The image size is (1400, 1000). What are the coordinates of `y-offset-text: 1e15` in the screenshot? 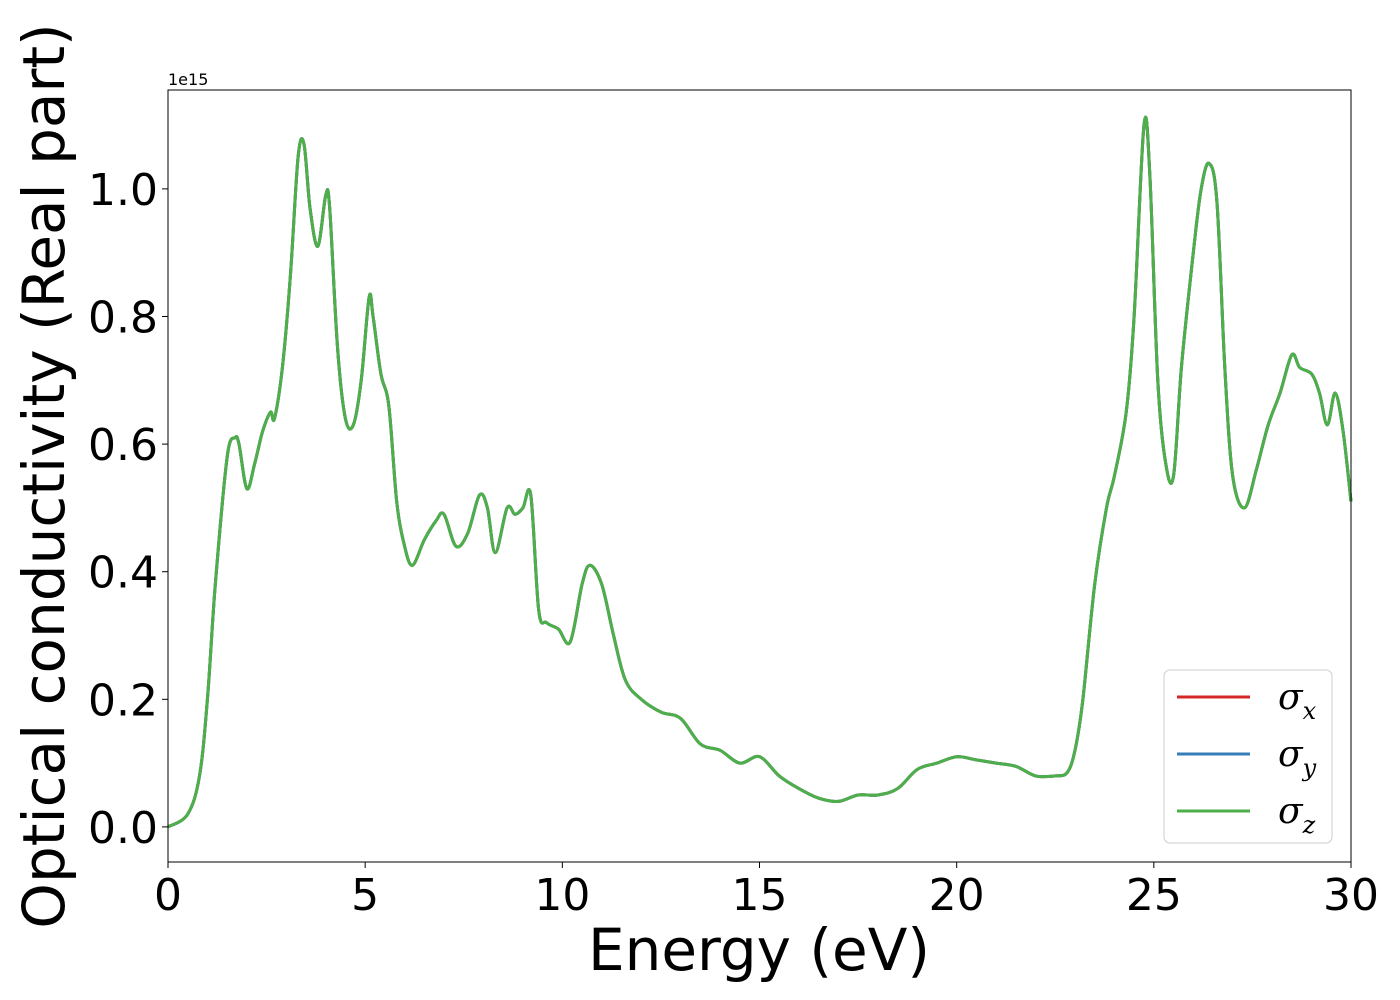 It's located at (188, 79).